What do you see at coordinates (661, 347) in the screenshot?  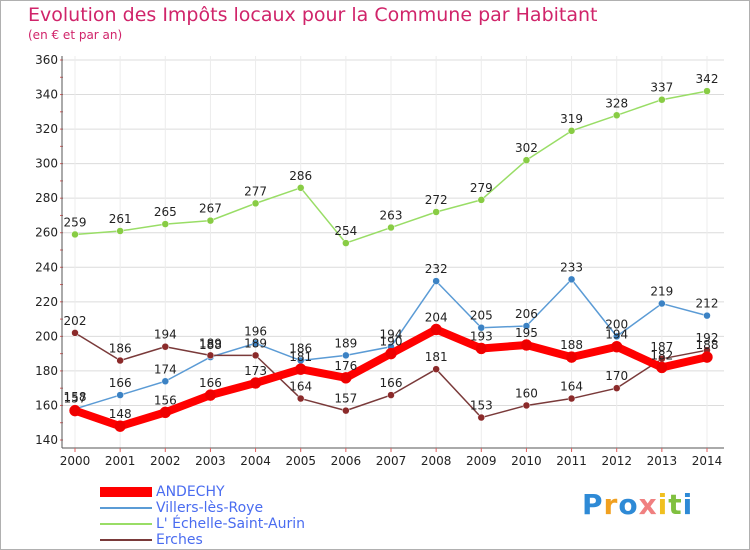 I see `data-label: 187` at bounding box center [661, 347].